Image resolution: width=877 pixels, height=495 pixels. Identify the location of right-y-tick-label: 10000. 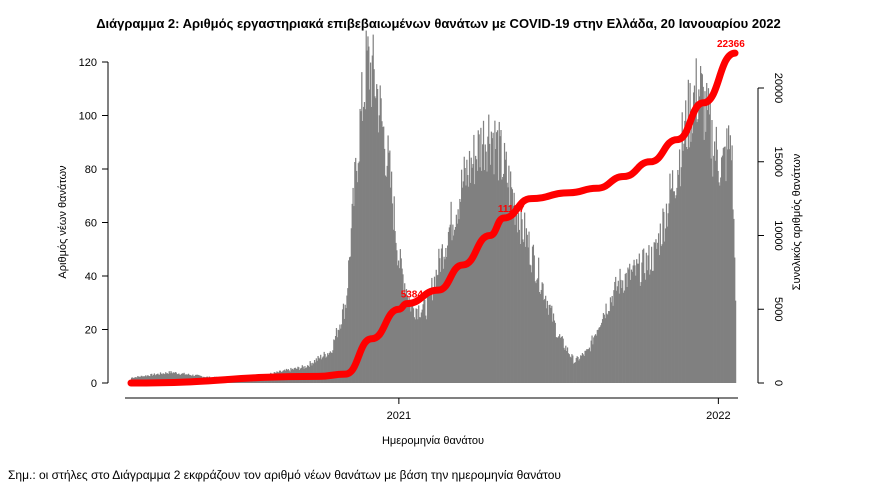
(778, 235).